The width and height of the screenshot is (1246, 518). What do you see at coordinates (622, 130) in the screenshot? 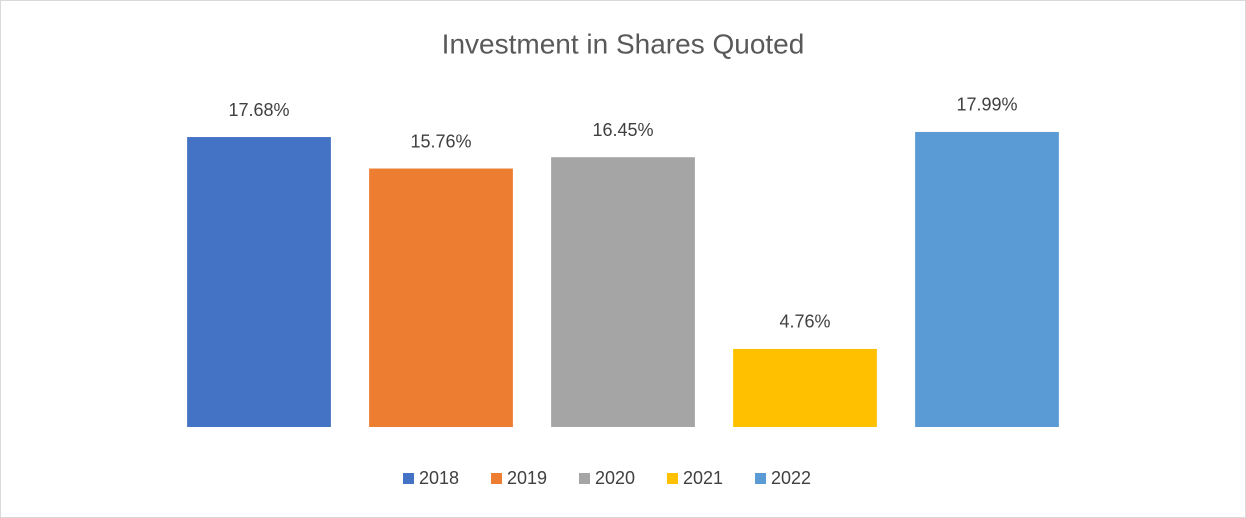
I see `data-label: 16.45%` at bounding box center [622, 130].